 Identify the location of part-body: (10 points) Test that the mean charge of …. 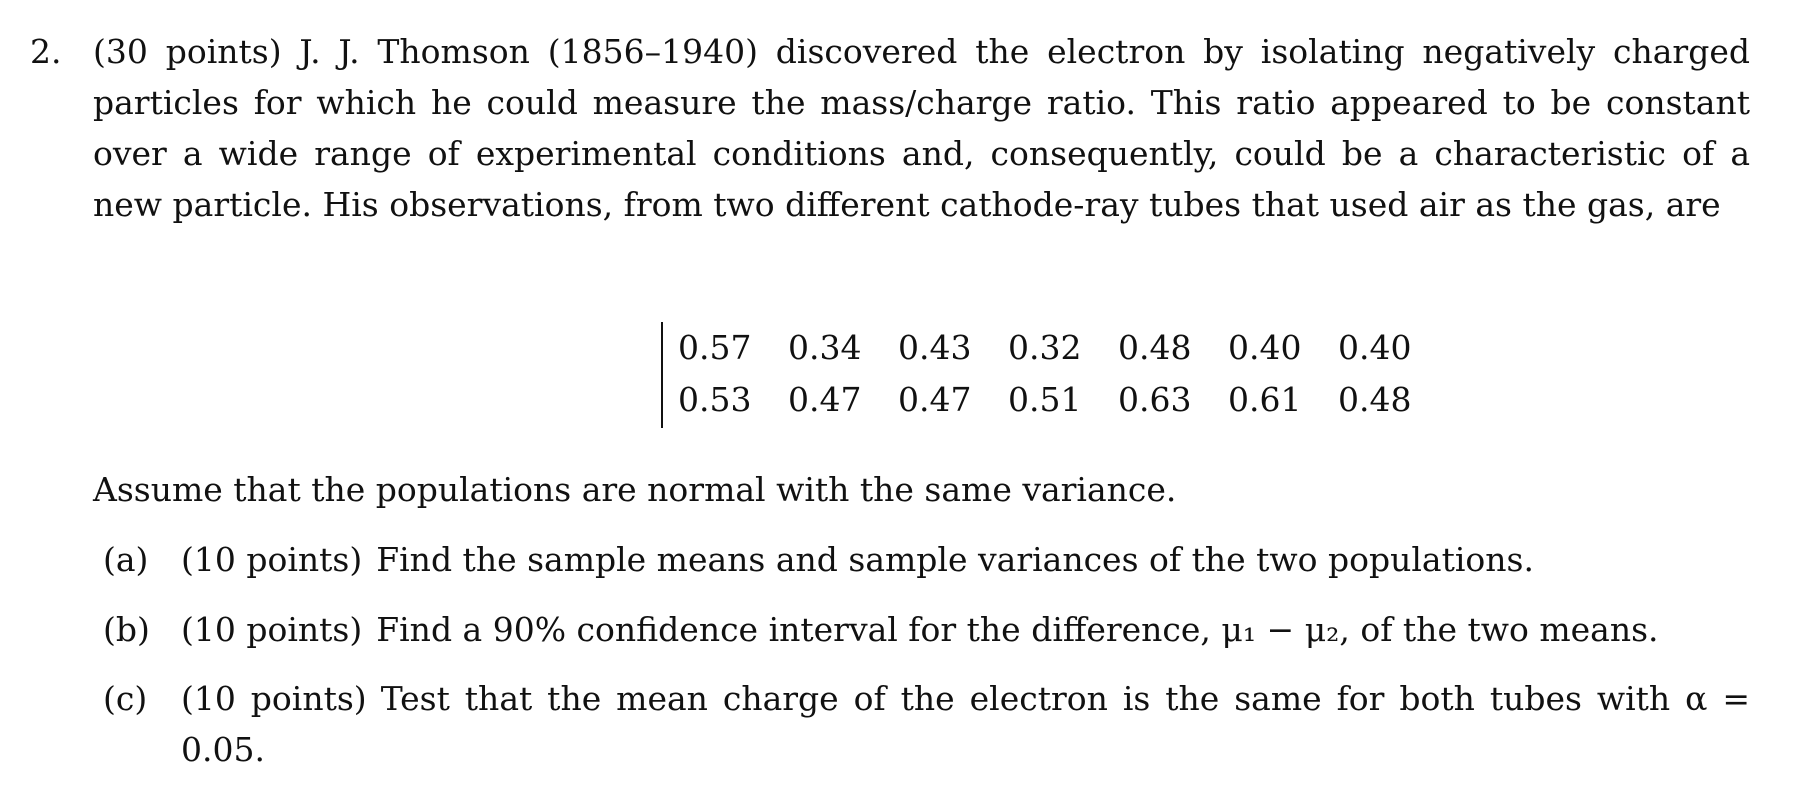
(965, 724).